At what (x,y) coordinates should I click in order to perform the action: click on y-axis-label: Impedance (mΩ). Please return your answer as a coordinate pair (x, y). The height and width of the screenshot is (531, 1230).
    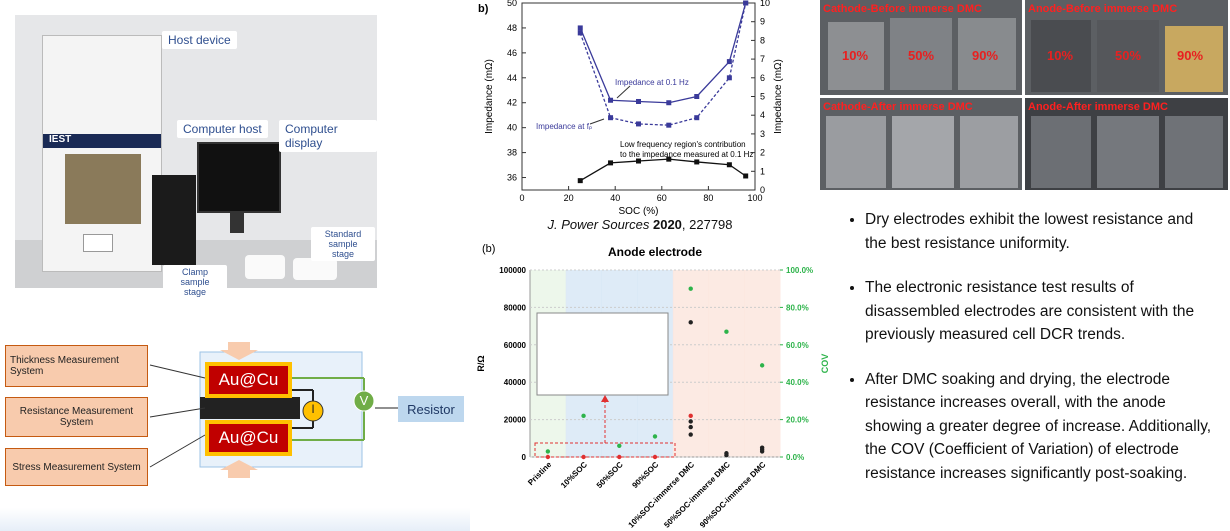
    Looking at the image, I should click on (489, 96).